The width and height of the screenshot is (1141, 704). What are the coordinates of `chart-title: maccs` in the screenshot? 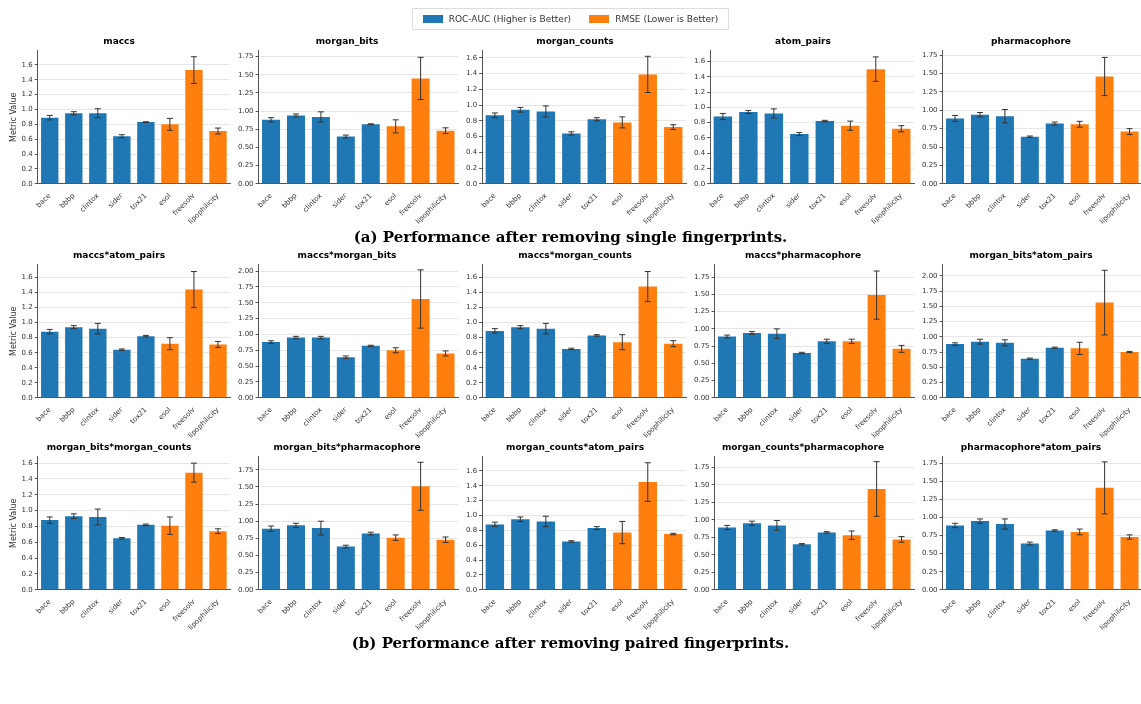 It's located at (119, 40).